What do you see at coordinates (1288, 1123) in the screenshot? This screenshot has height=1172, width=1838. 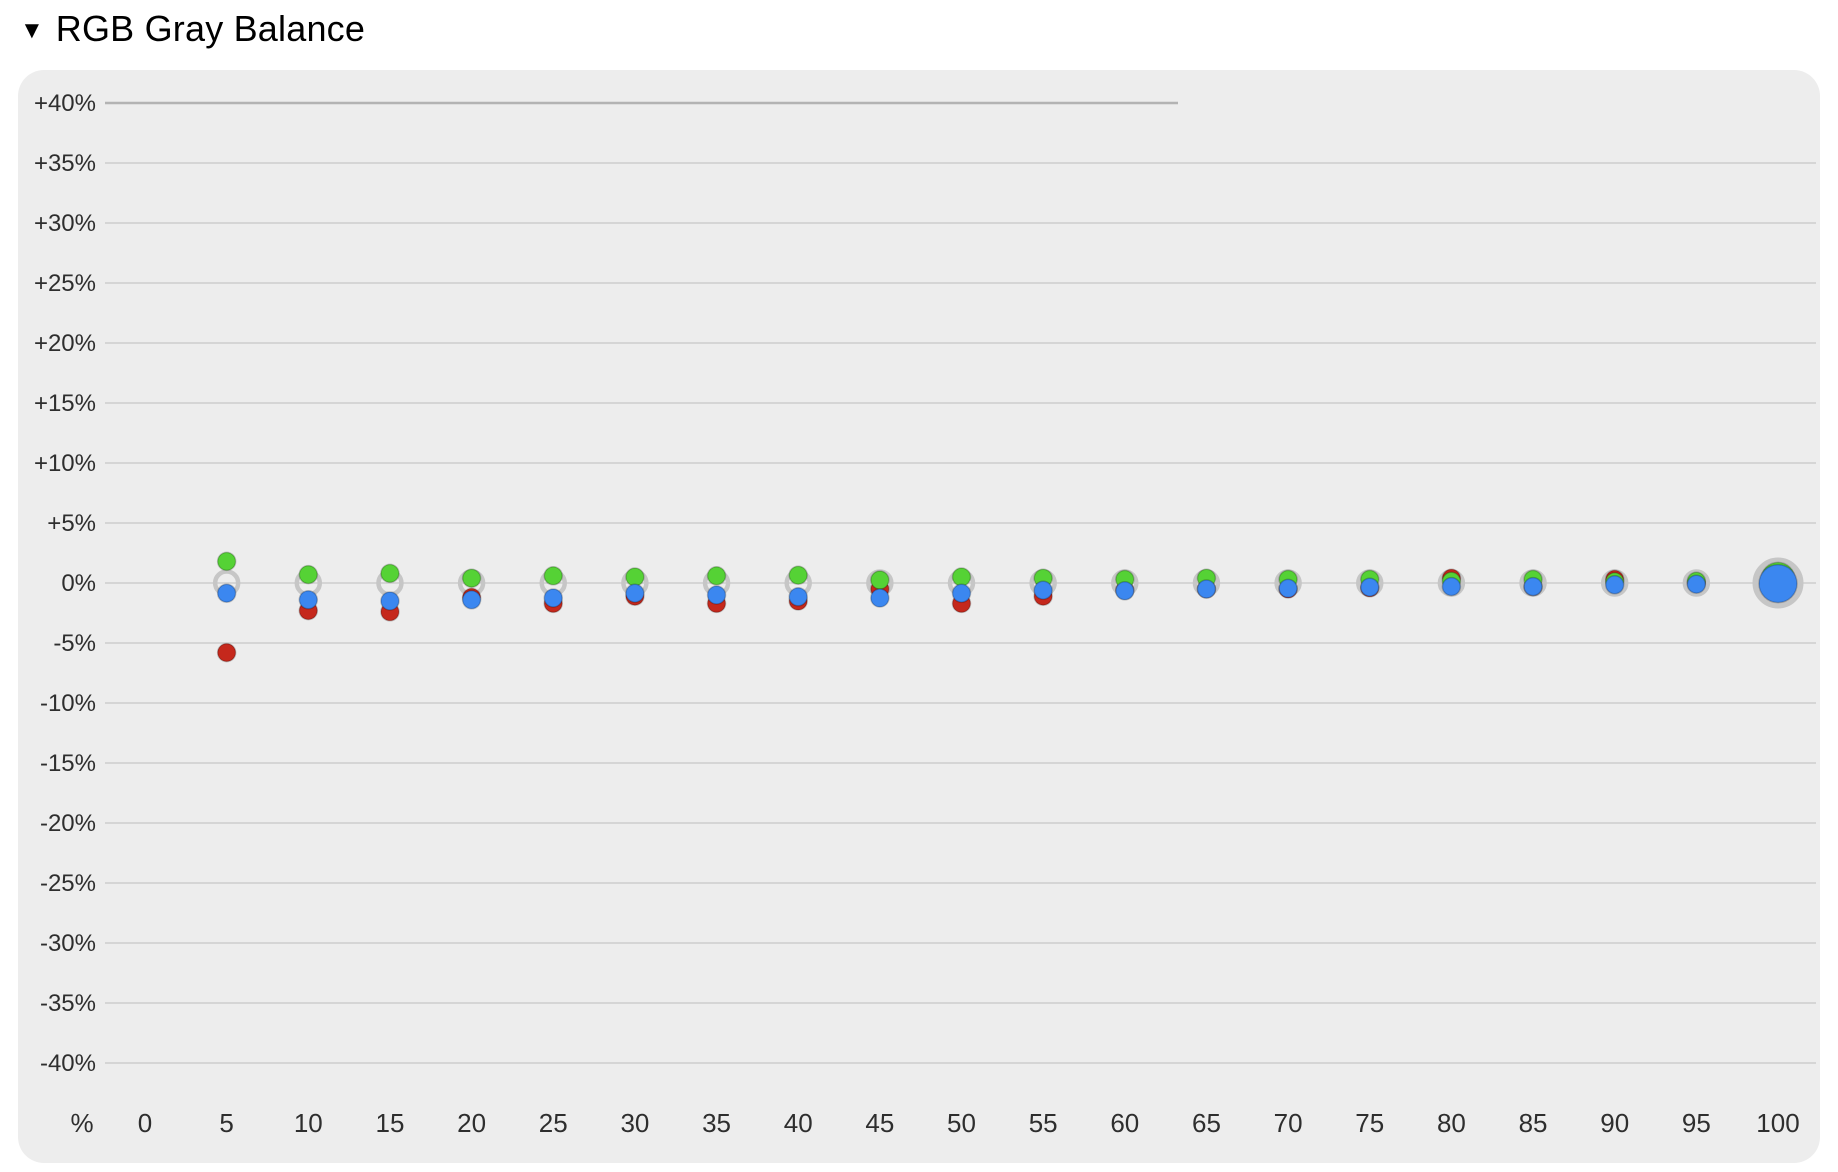 I see `x-tick-label: 70` at bounding box center [1288, 1123].